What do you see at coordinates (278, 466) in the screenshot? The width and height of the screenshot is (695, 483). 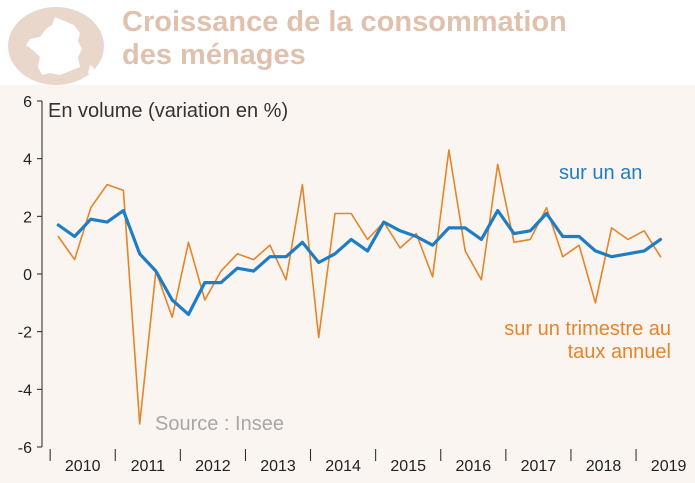 I see `x-tick-label: 2013` at bounding box center [278, 466].